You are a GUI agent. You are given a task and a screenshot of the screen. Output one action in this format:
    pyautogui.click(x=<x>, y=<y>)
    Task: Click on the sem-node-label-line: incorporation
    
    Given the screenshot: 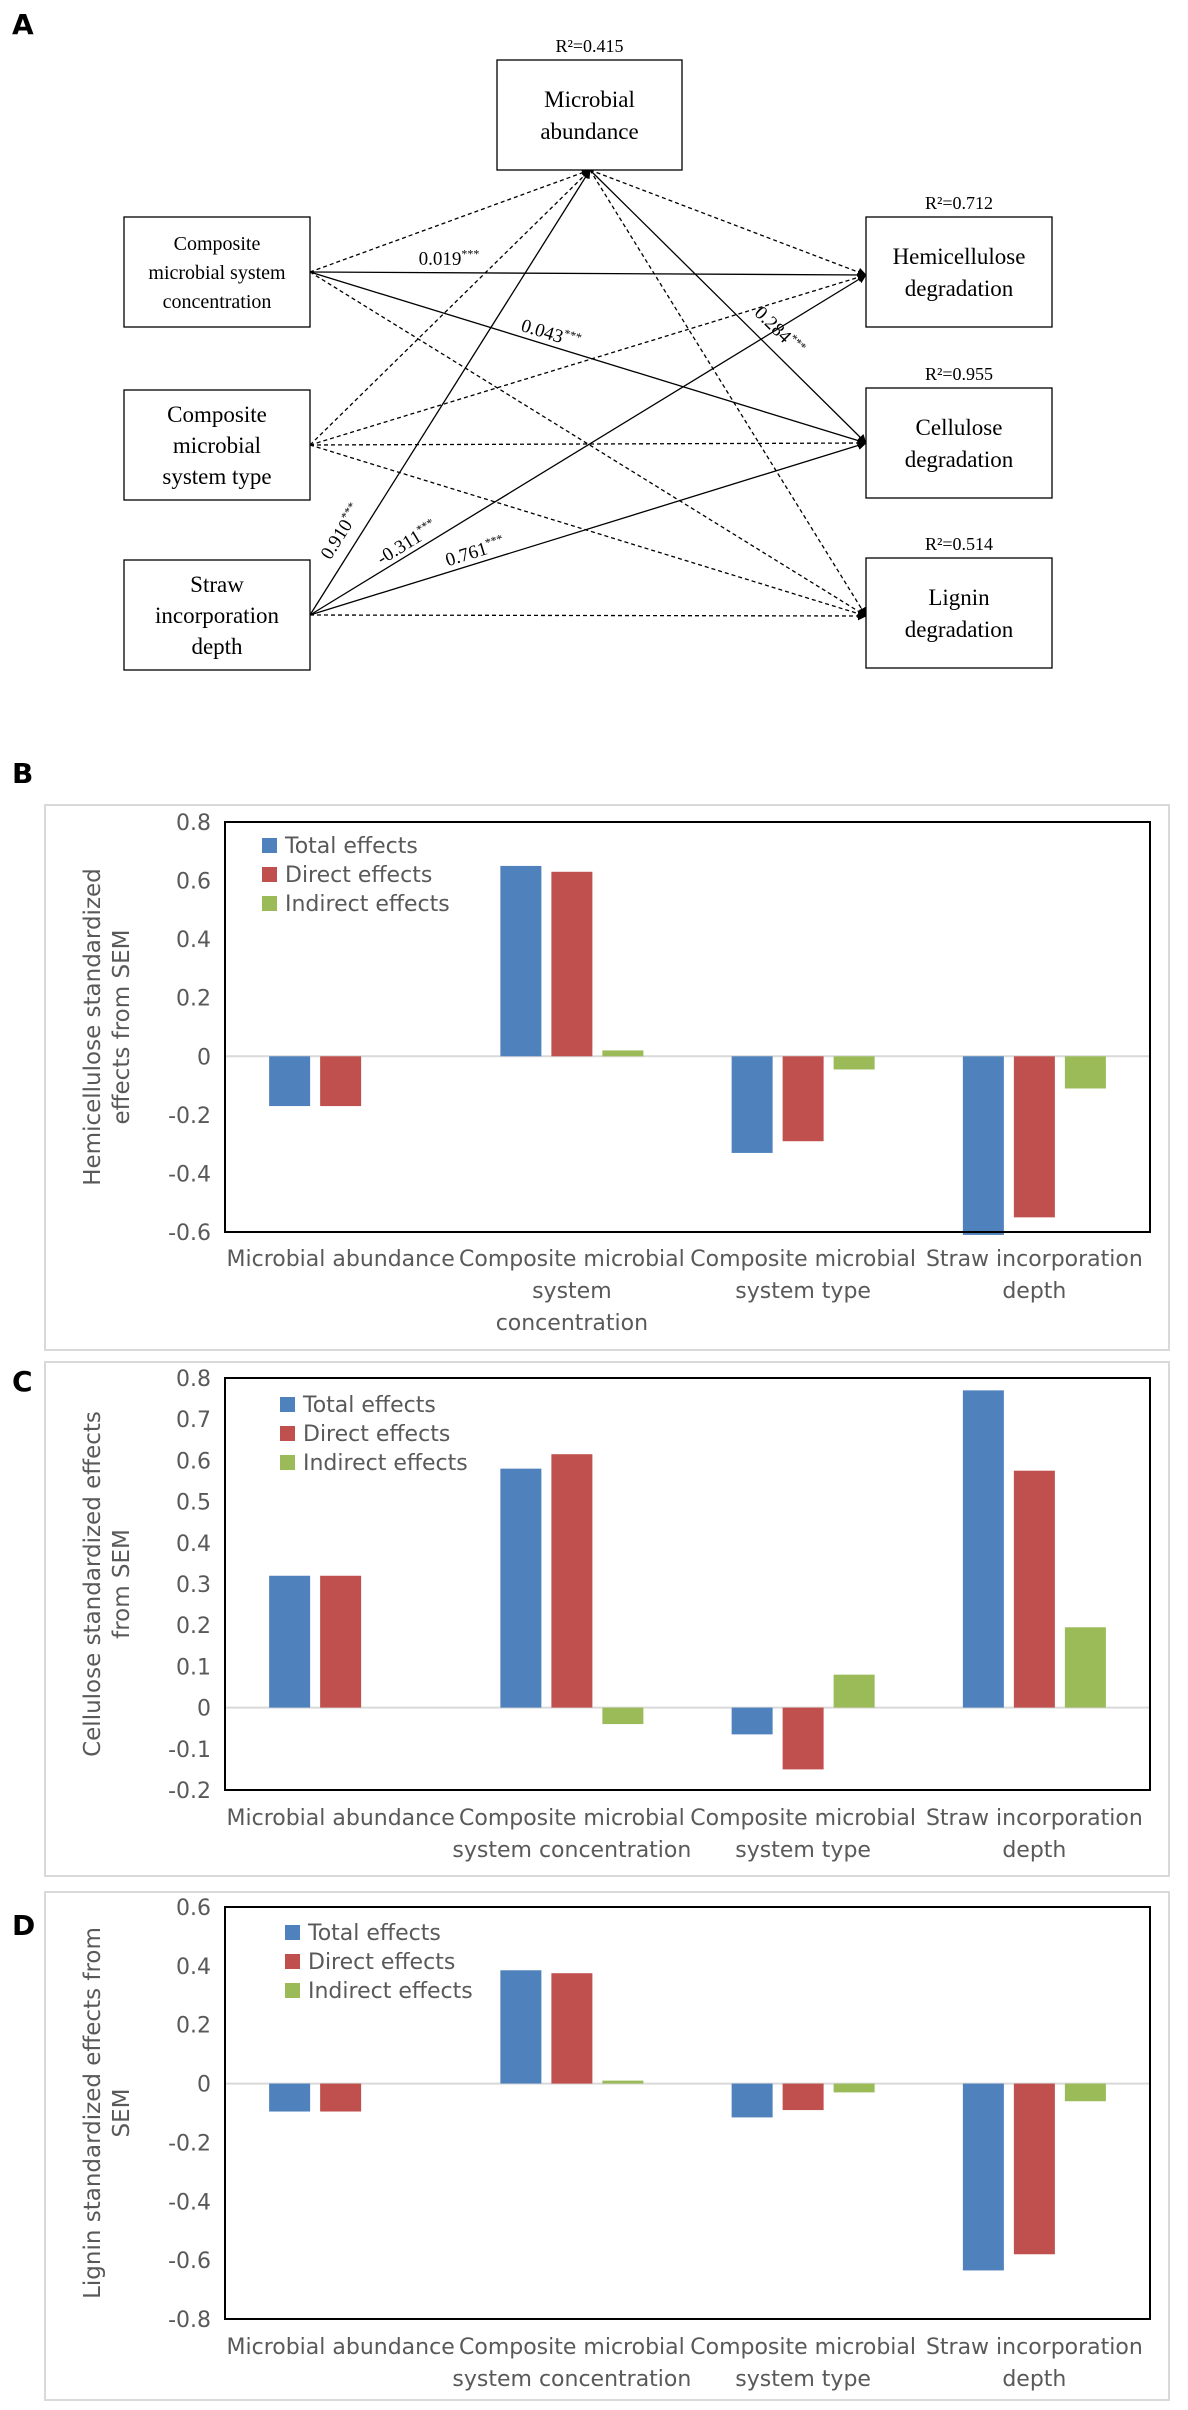 What is the action you would take?
    pyautogui.click(x=217, y=615)
    